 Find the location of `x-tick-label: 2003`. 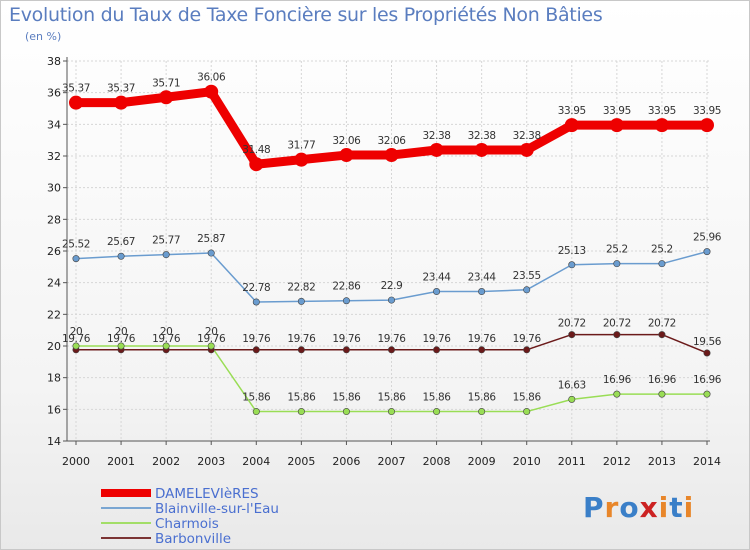

x-tick-label: 2003 is located at coordinates (211, 461).